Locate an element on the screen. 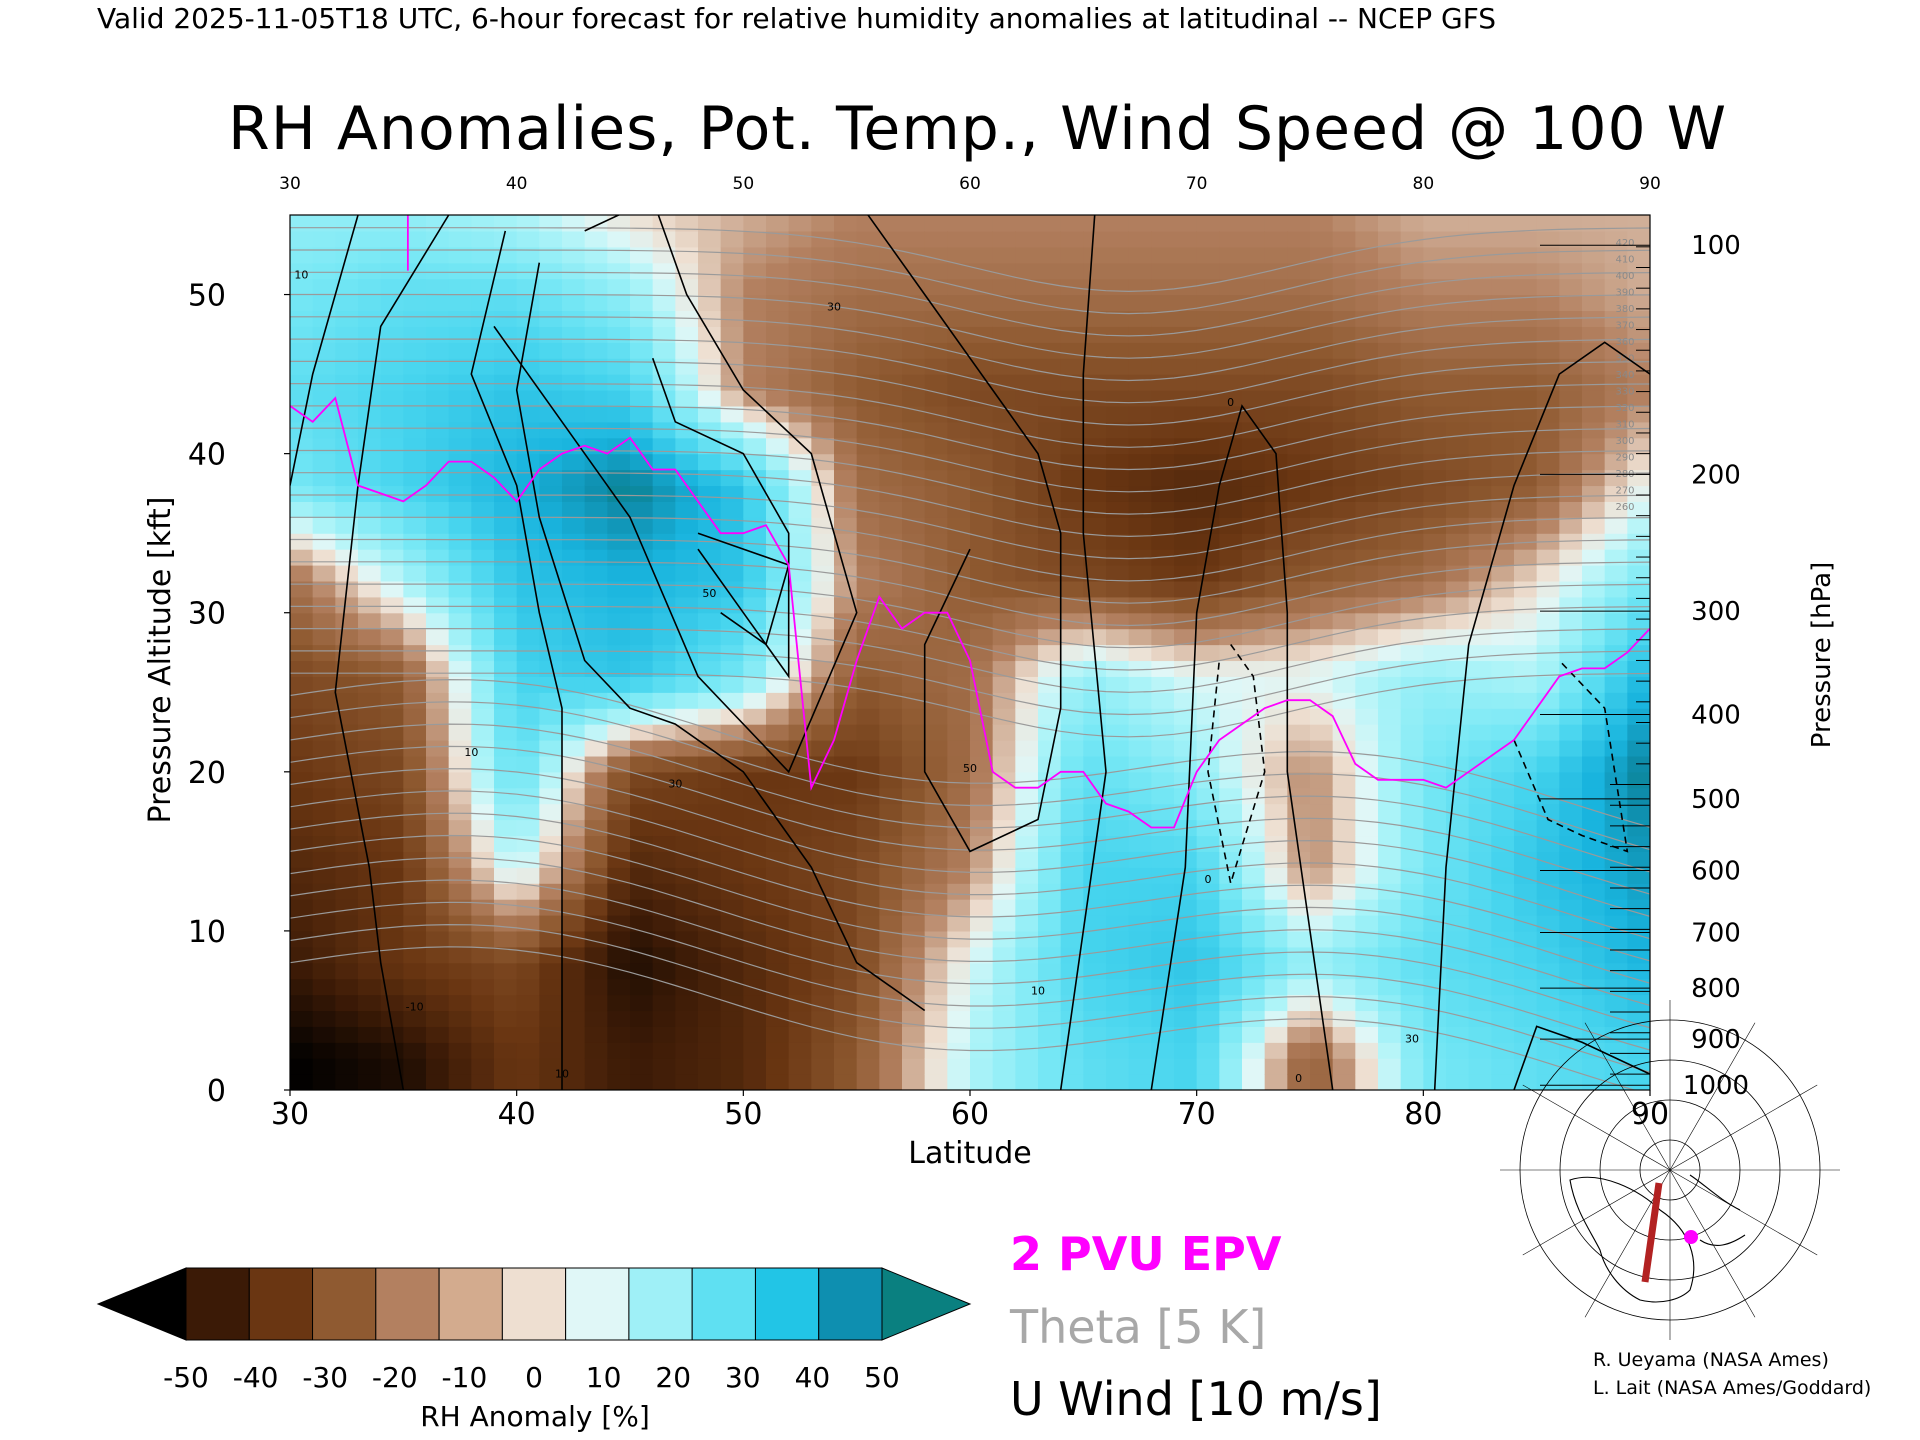  pressure-axis-label: Pressure [hPa] is located at coordinates (1822, 655).